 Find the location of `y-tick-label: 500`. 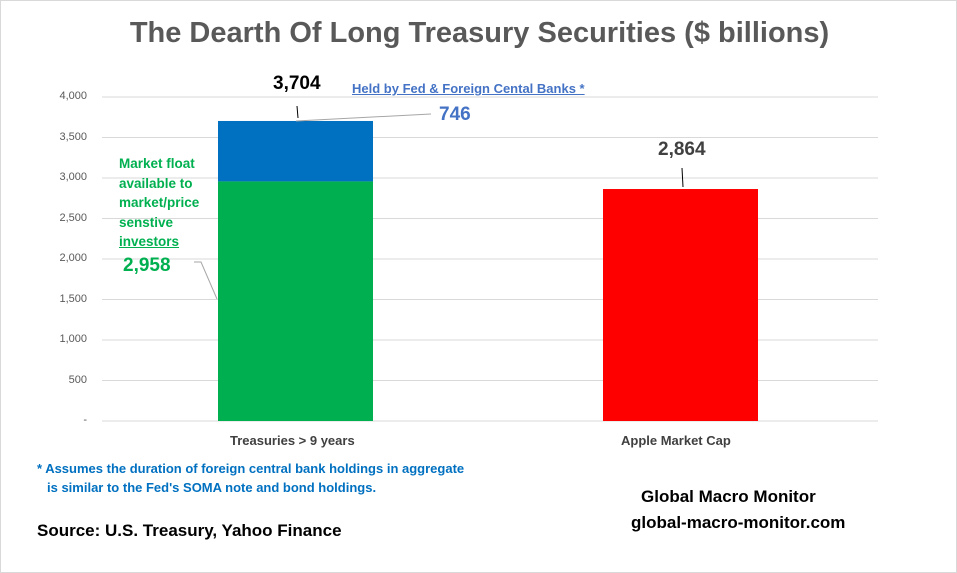

y-tick-label: 500 is located at coordinates (77, 379).